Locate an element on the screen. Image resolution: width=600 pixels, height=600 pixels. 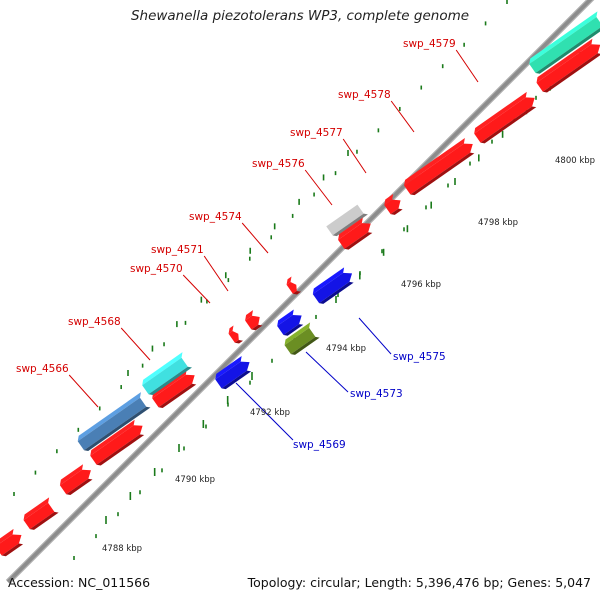
kbp-label: 4796 kbp is located at coordinates (421, 285).